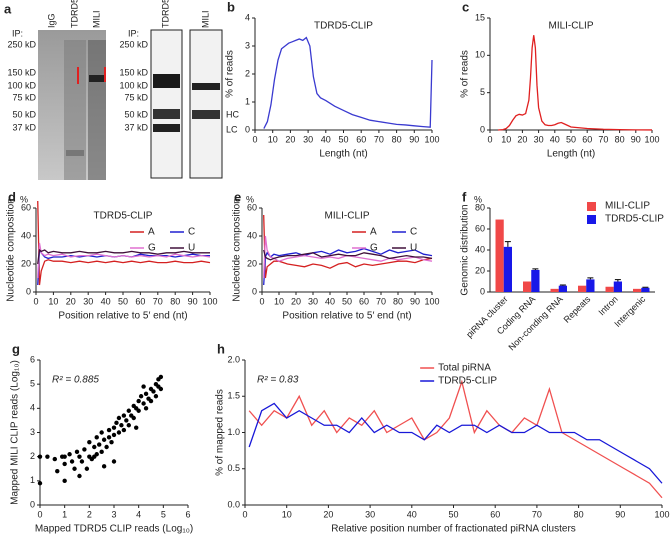 This screenshot has height=536, width=672. Describe the element at coordinates (231, 7) in the screenshot. I see `panel-label: b` at that location.